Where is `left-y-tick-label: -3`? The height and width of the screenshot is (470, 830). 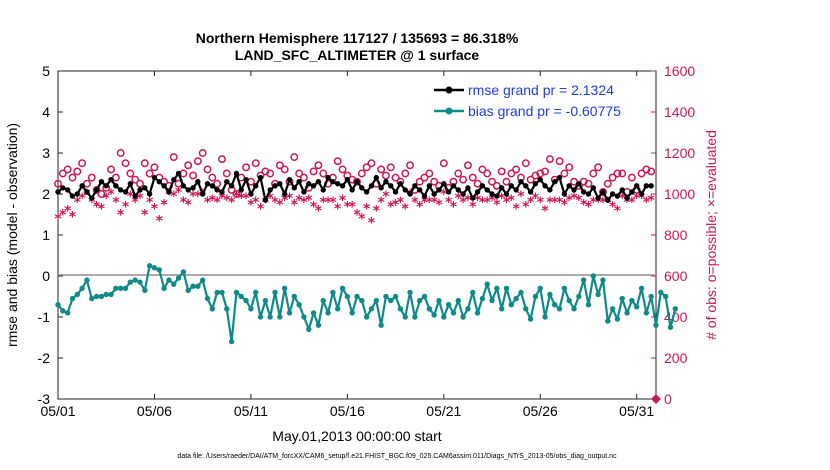
left-y-tick-label: -3 is located at coordinates (44, 399).